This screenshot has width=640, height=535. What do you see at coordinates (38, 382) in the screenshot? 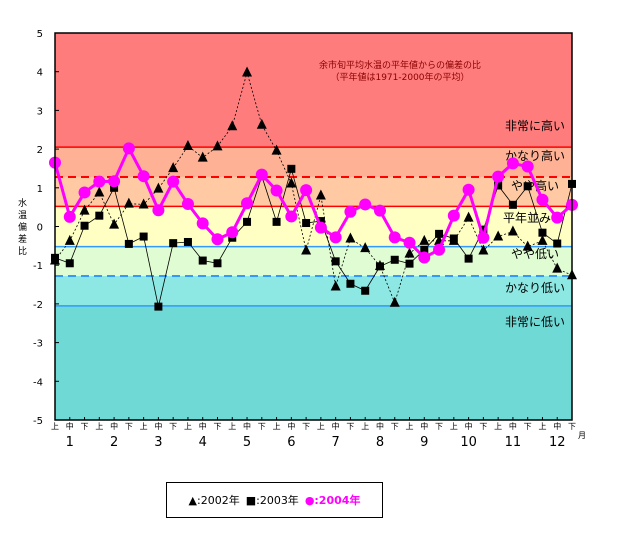
I see `y-tick-label: -4` at bounding box center [38, 382].